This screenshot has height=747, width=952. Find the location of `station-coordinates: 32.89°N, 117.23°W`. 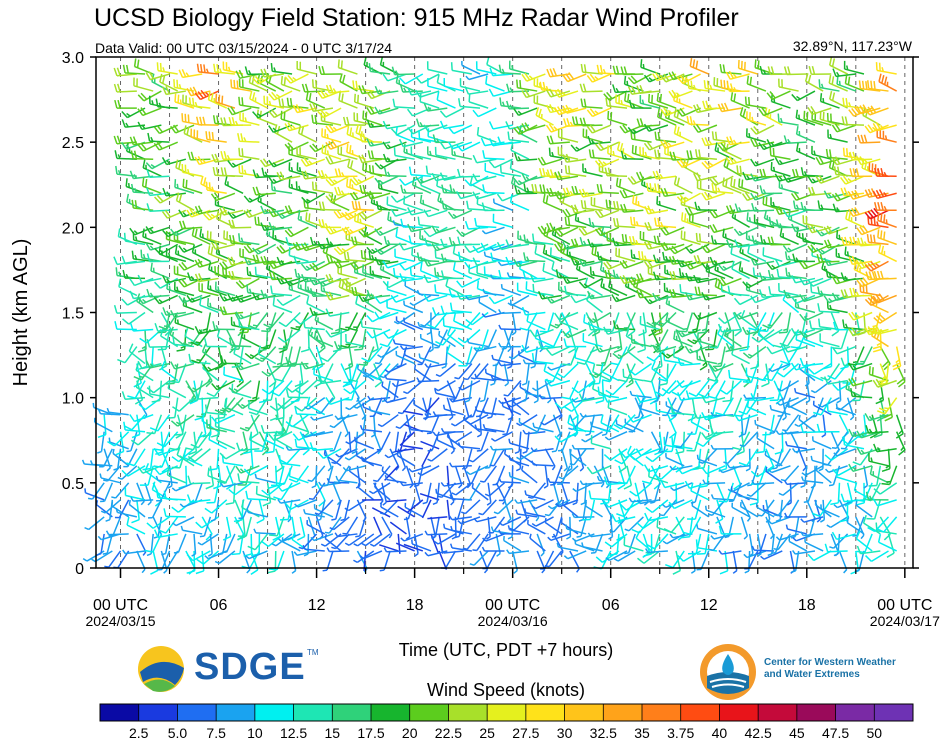

station-coordinates: 32.89°N, 117.23°W is located at coordinates (852, 46).